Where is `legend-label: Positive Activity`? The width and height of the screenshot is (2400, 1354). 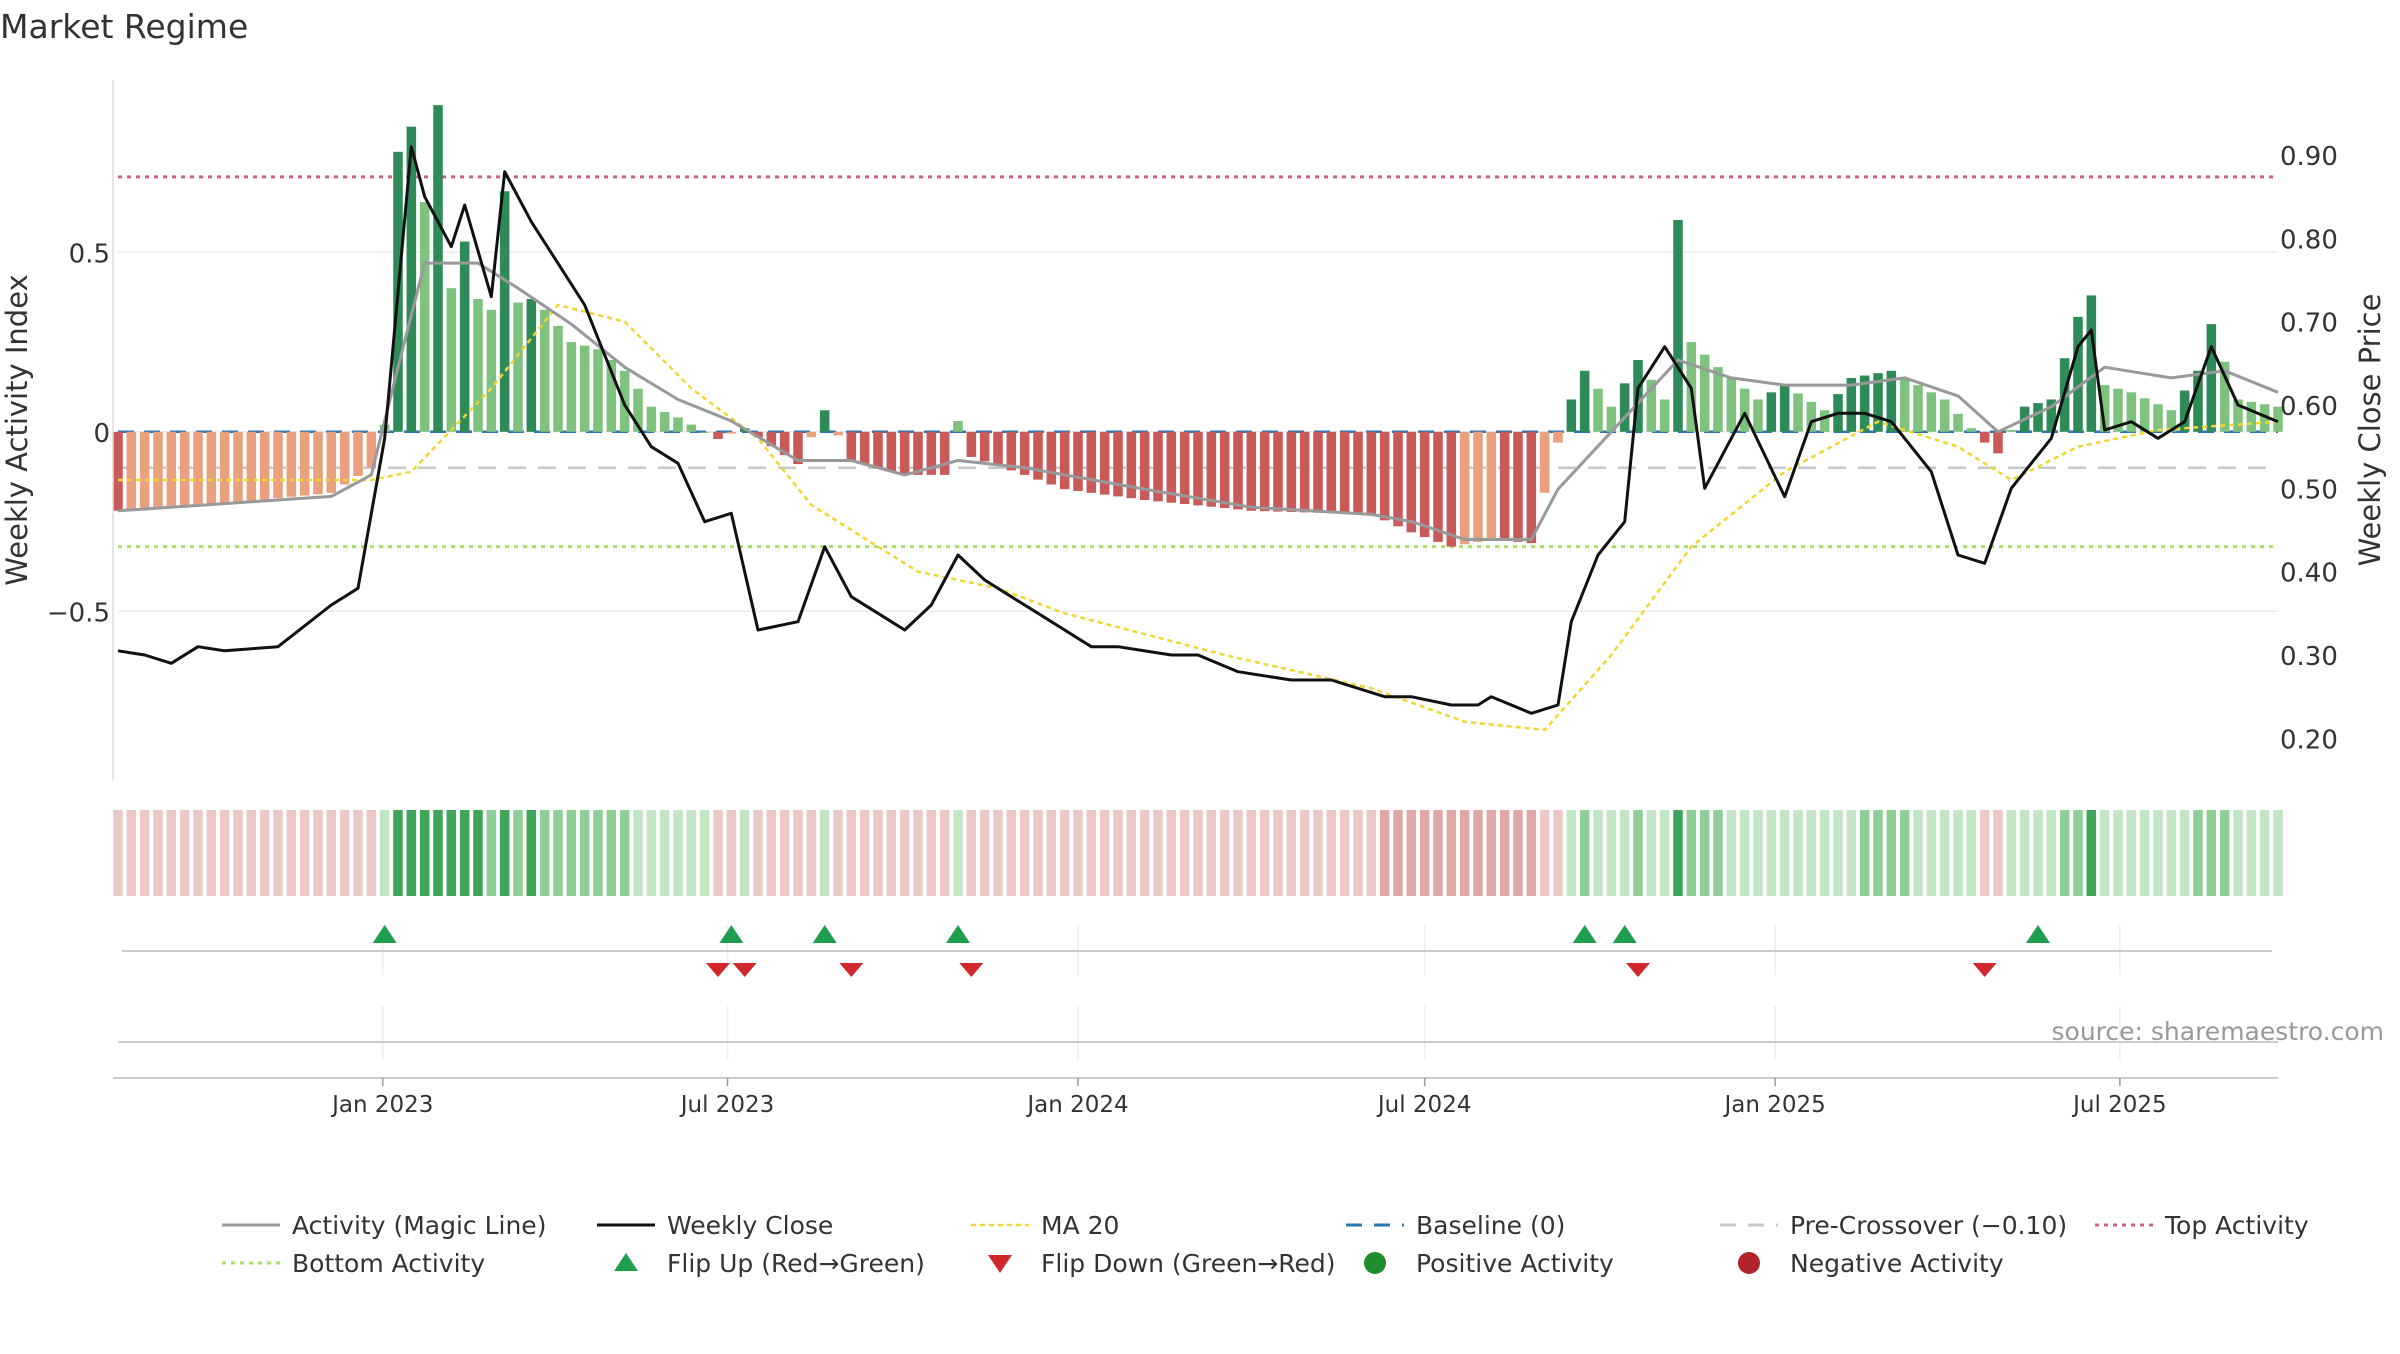
legend-label: Positive Activity is located at coordinates (1515, 1263).